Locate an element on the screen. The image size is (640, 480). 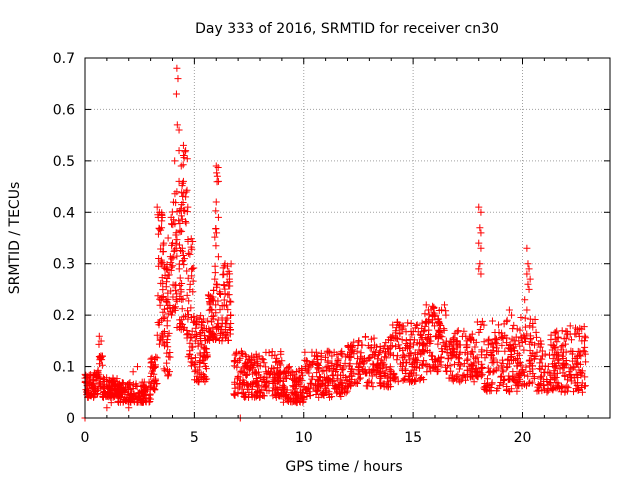
y-tick-label: 0.6 is located at coordinates (64, 110).